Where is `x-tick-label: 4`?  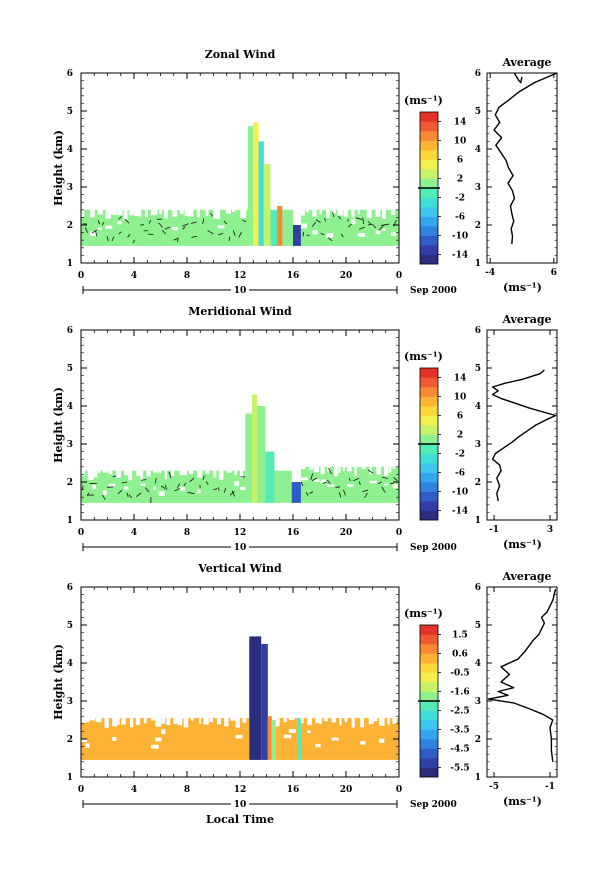 x-tick-label: 4 is located at coordinates (134, 790).